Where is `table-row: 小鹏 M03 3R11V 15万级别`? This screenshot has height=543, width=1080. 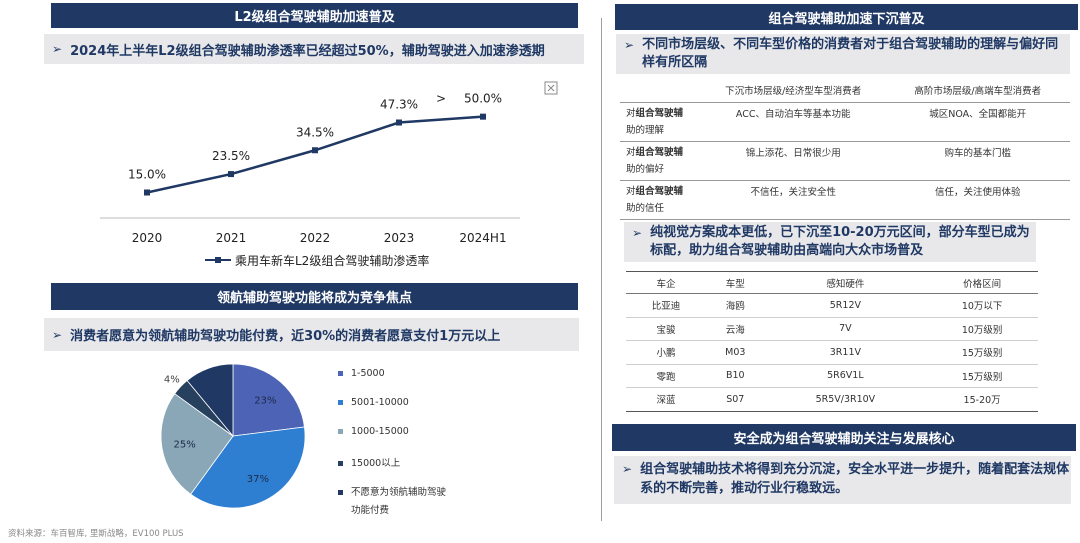 table-row: 小鹏 M03 3R11V 15万级别 is located at coordinates (832, 352).